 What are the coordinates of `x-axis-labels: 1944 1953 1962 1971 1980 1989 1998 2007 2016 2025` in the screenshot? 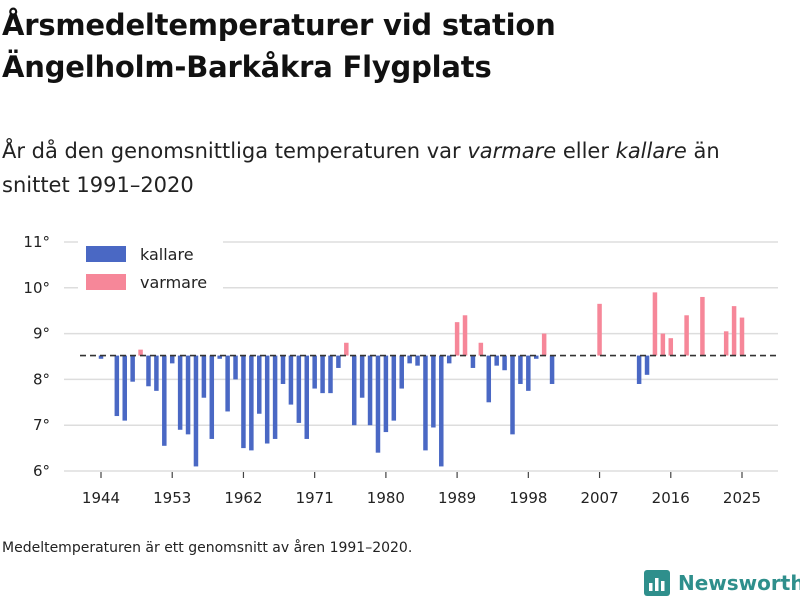 It's located at (421, 489).